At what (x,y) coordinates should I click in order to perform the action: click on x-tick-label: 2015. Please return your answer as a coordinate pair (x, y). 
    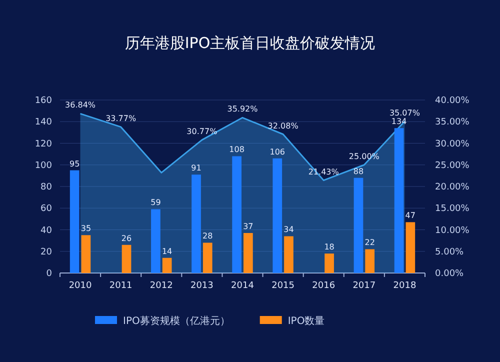
    Looking at the image, I should click on (283, 286).